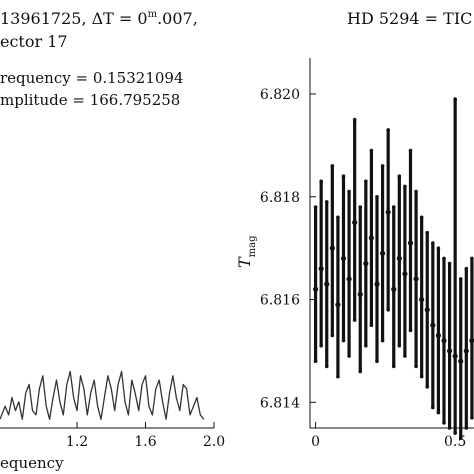  Describe the element at coordinates (32, 463) in the screenshot. I see `left-x-axis-label: equency` at that location.